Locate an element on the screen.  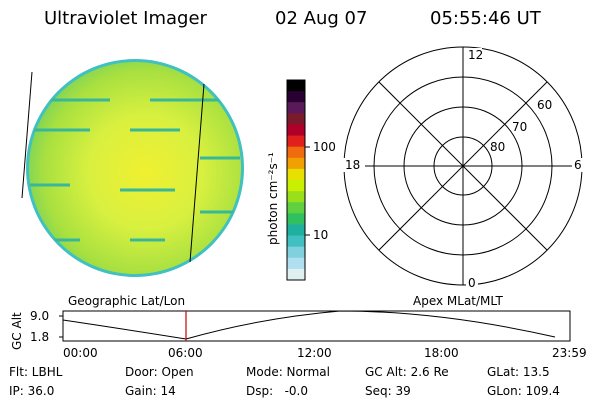
status-seq: Seq: 39 is located at coordinates (388, 391).